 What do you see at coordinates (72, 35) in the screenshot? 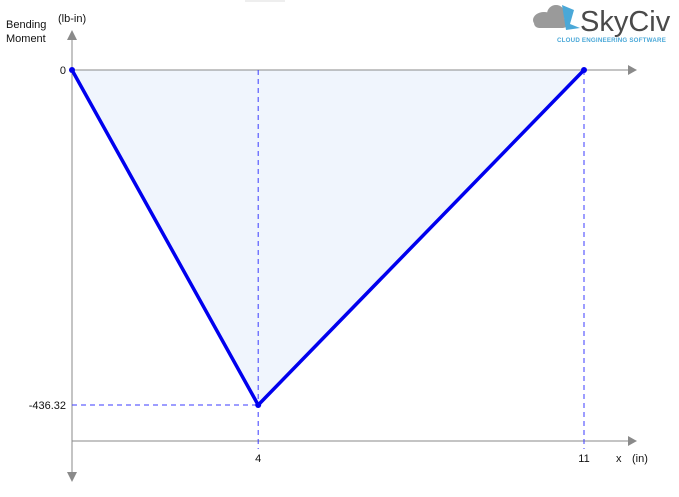
I see `y-axis-arrow-up` at bounding box center [72, 35].